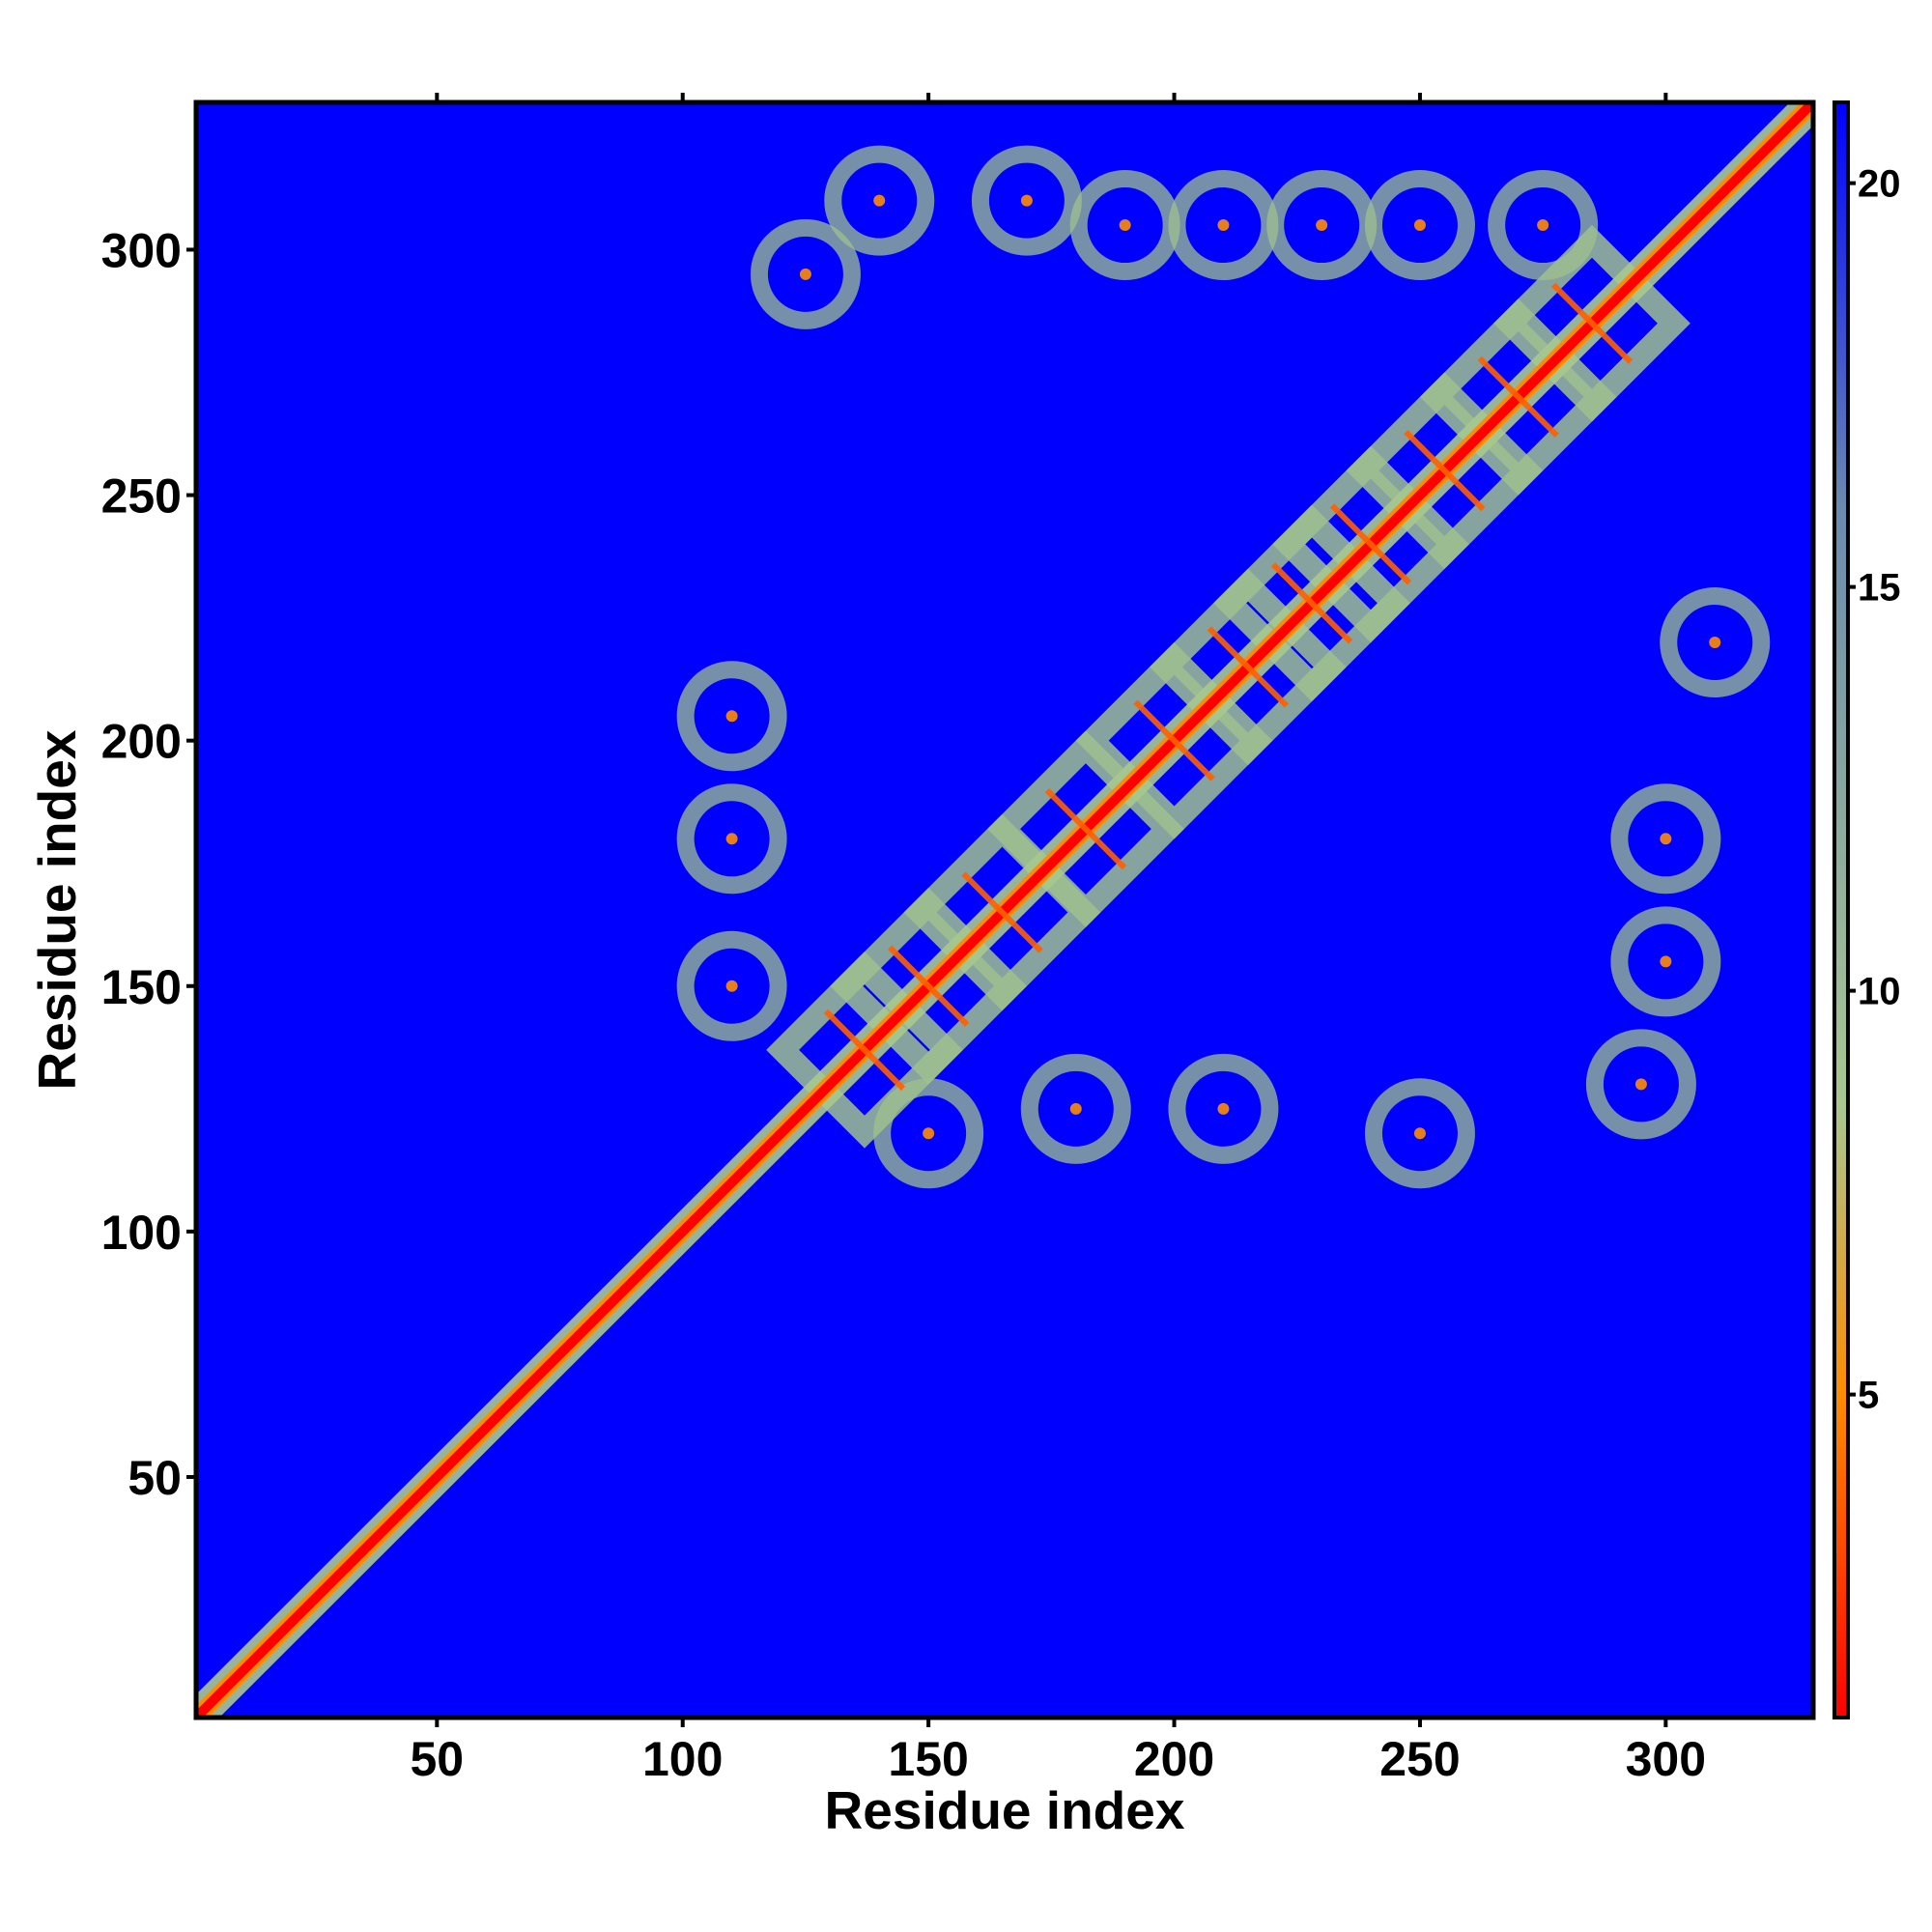 The height and width of the screenshot is (1932, 1932). What do you see at coordinates (1174, 1759) in the screenshot?
I see `x-tick-label: 200` at bounding box center [1174, 1759].